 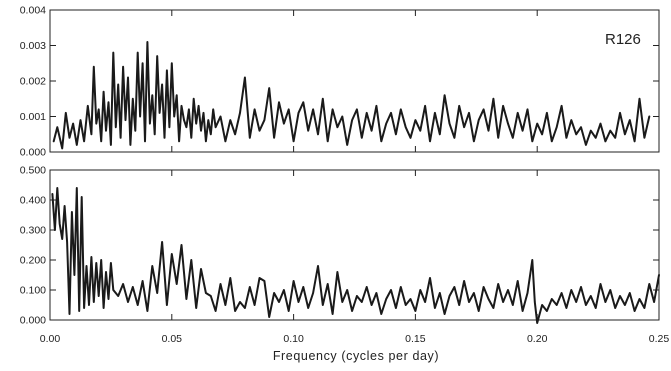 I want to click on x-tick-label: 0.15, so click(x=415, y=339).